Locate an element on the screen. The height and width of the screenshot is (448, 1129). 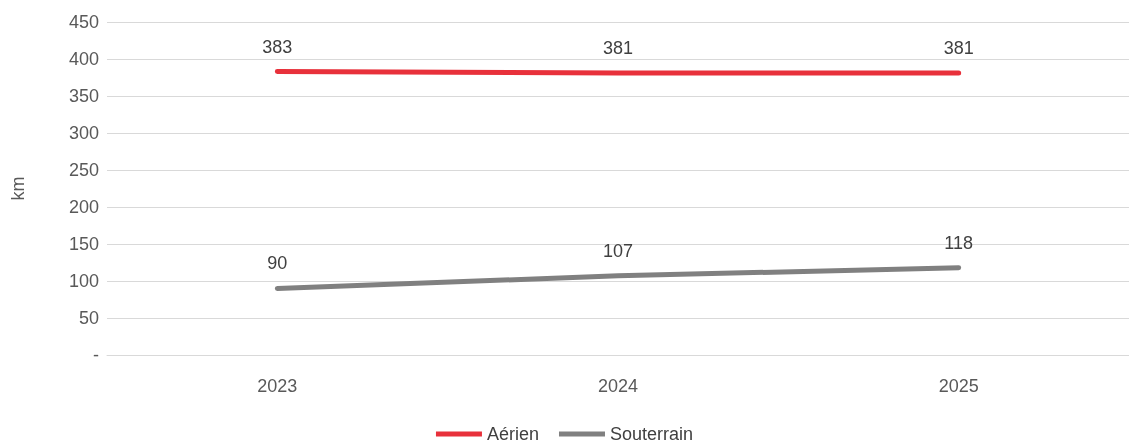
data-label: 383 is located at coordinates (277, 46).